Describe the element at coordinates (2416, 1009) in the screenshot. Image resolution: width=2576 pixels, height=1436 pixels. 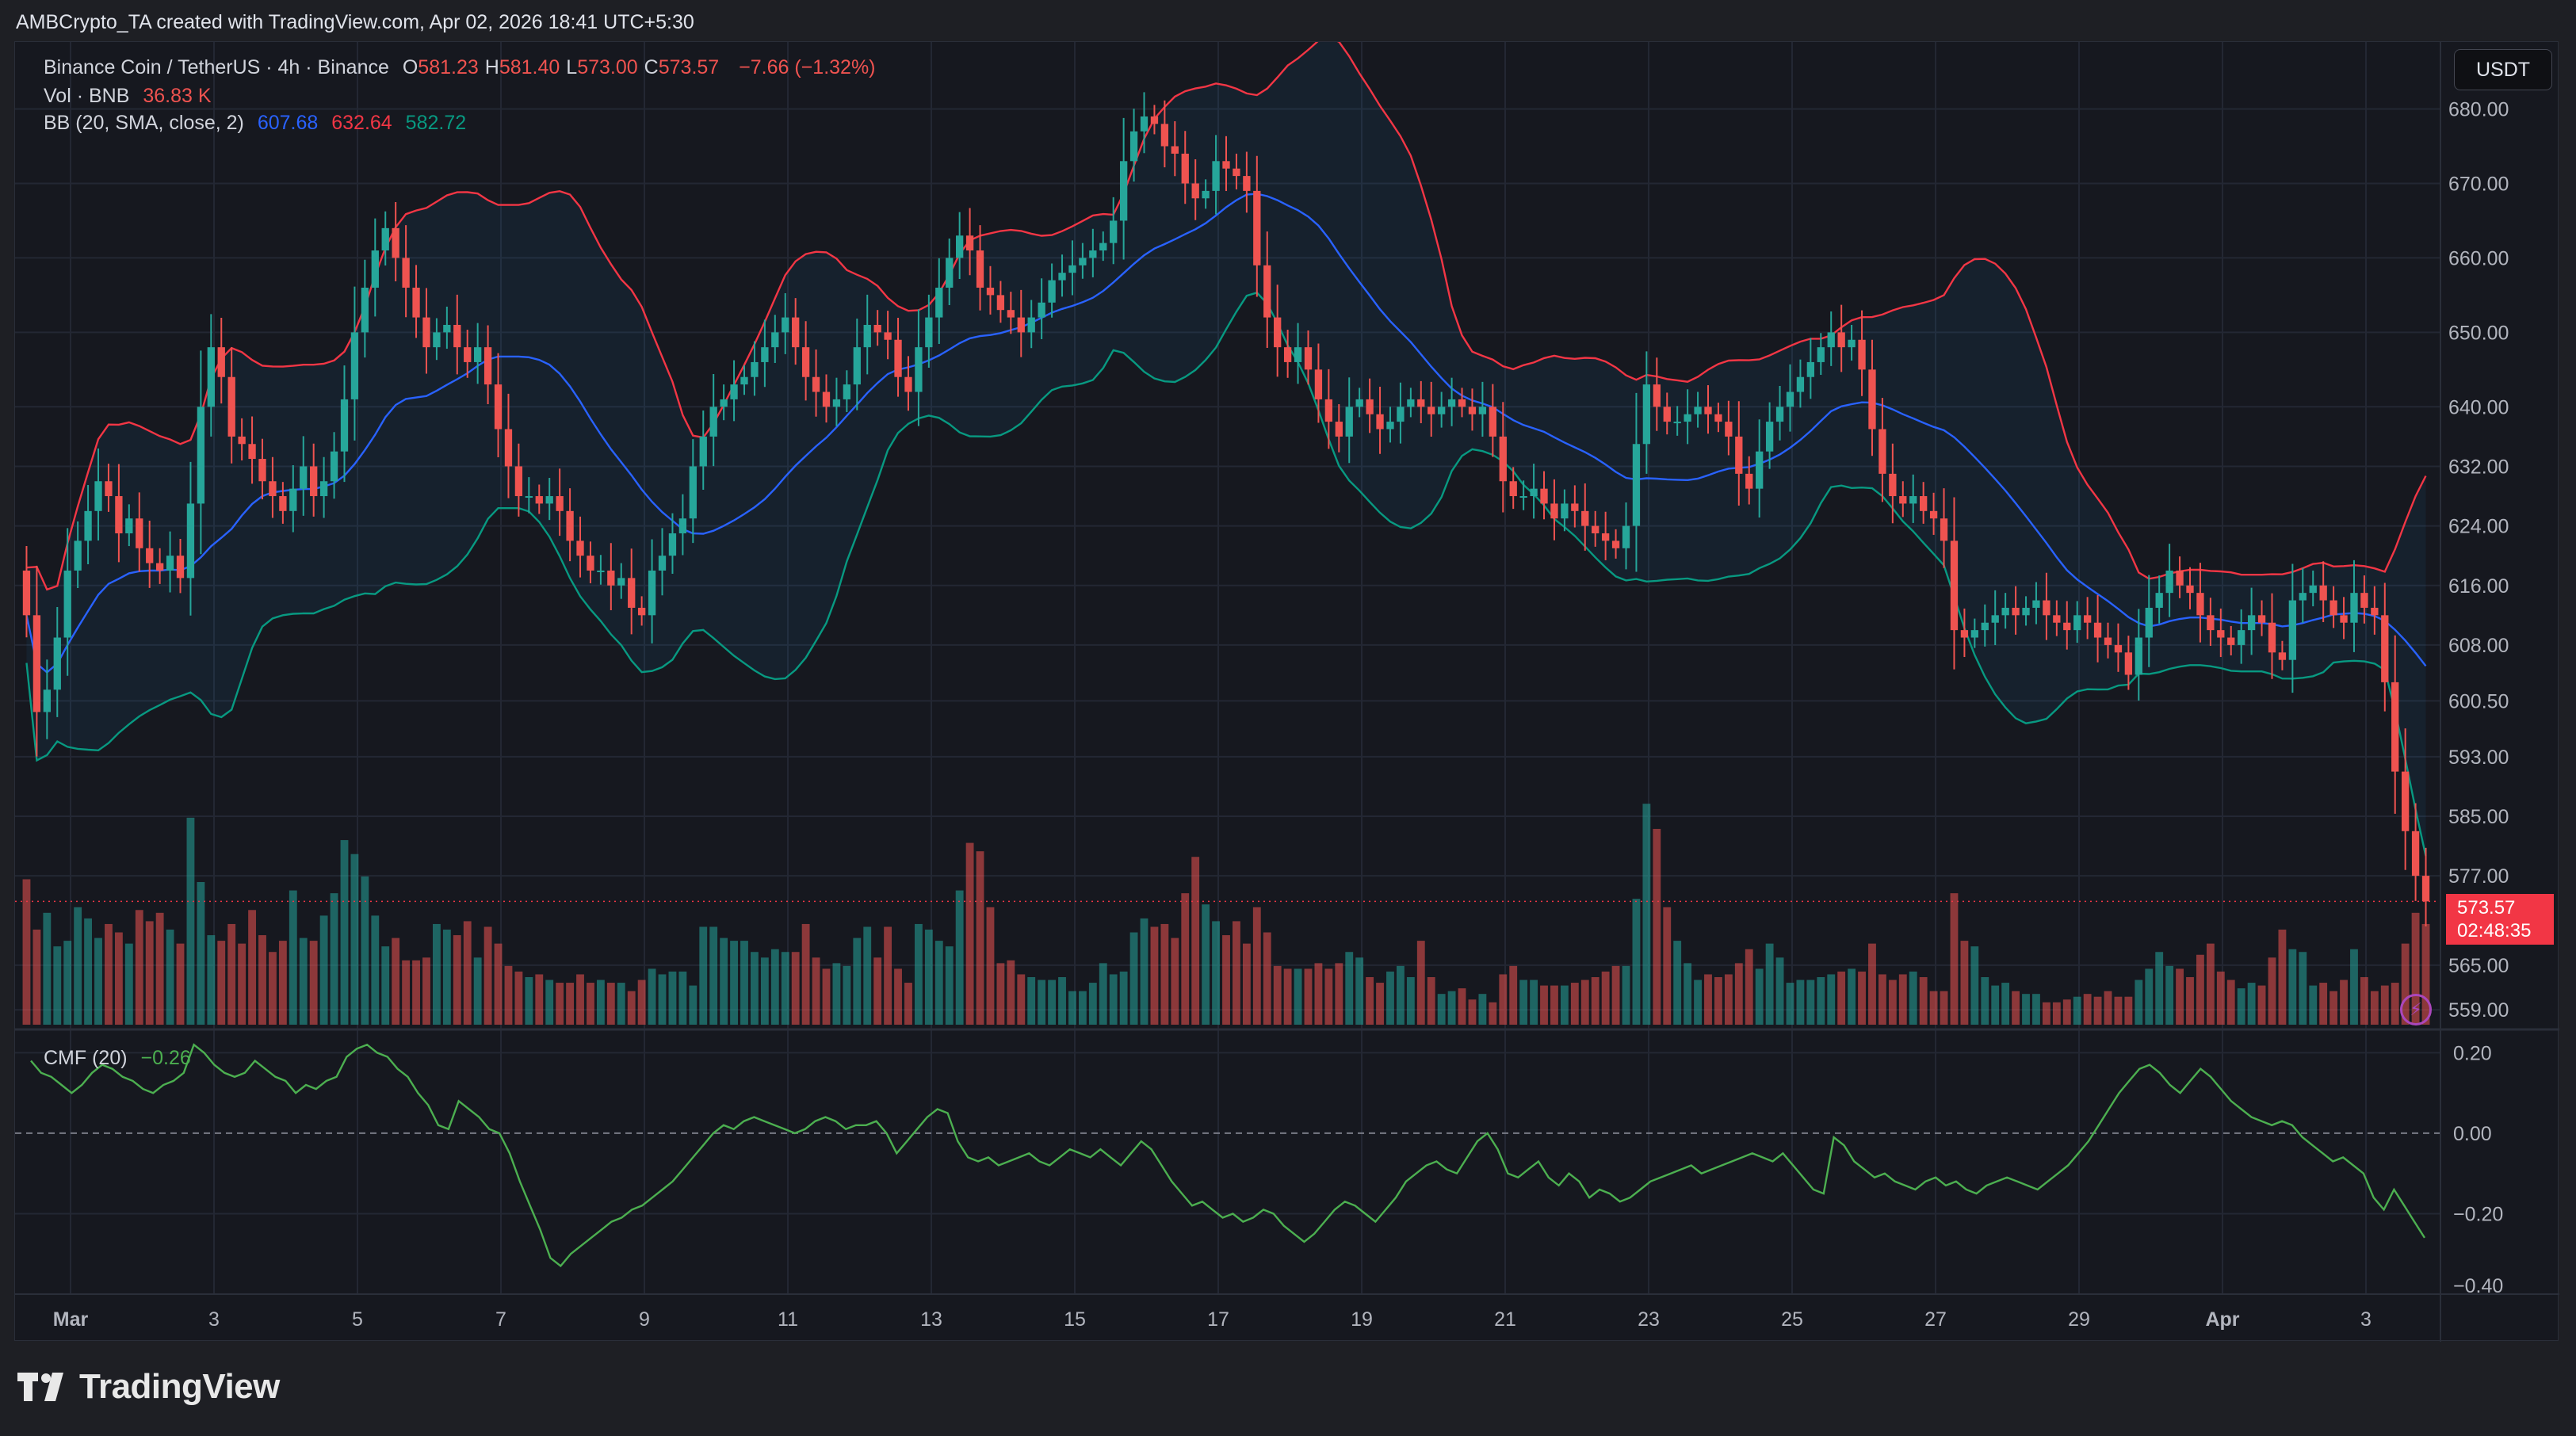
I see `lightning-icon: ⚡` at that location.